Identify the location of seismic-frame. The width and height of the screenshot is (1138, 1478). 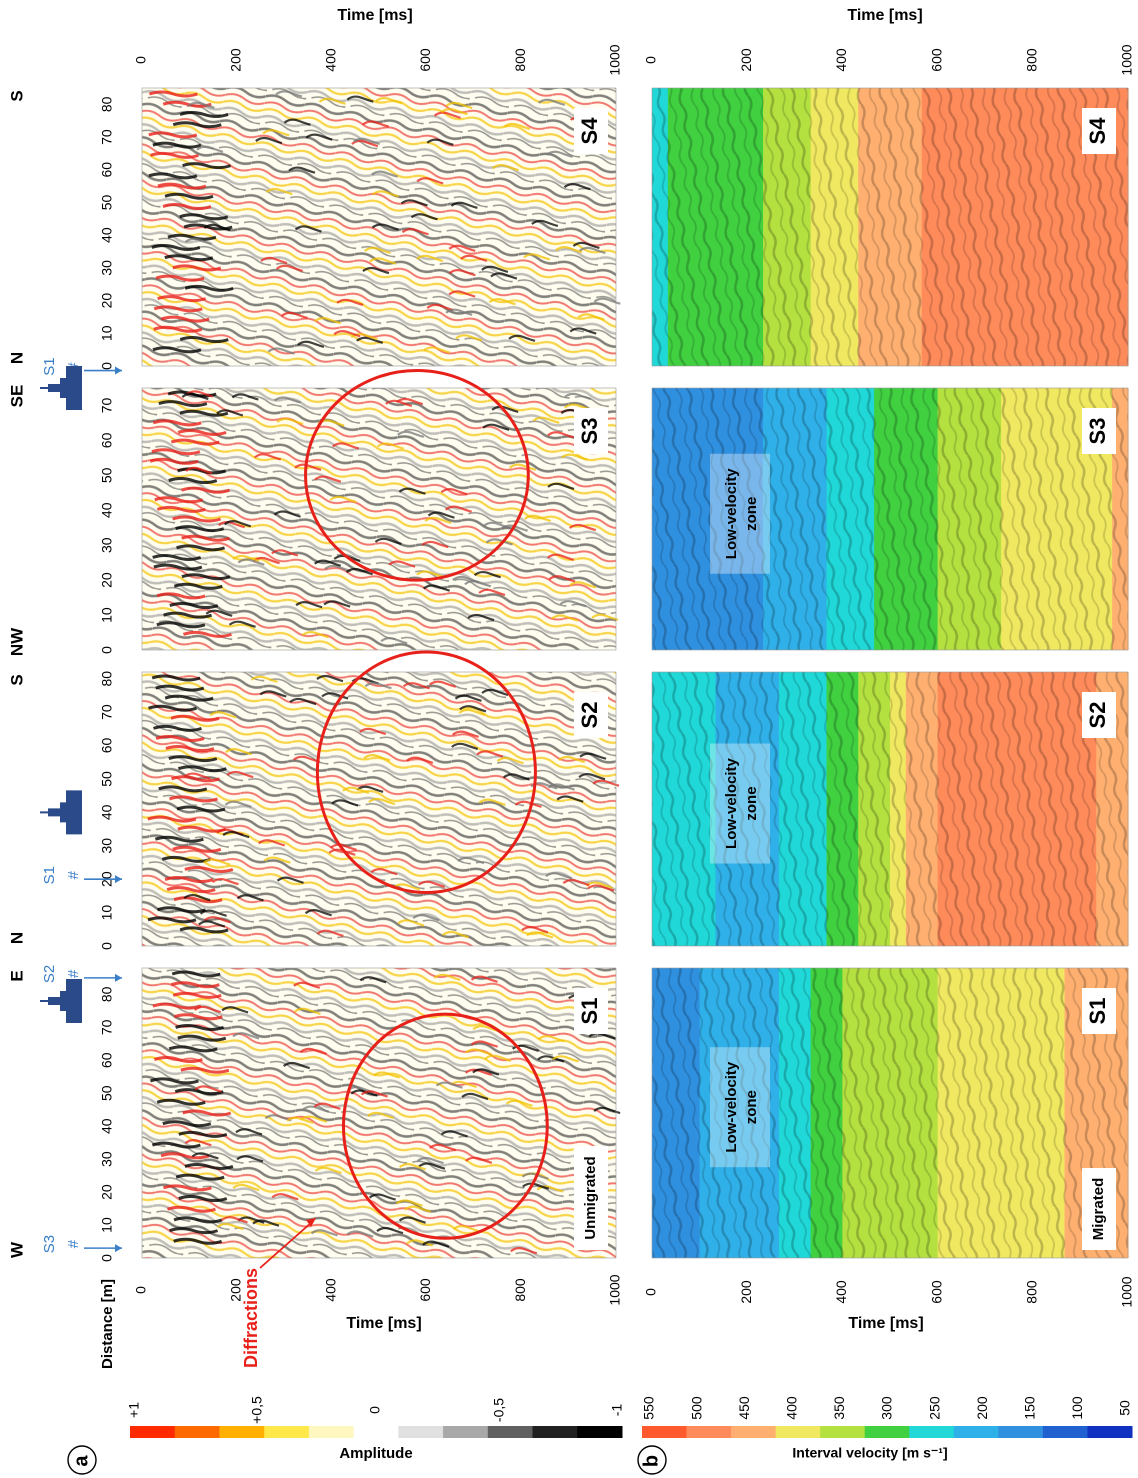
(379, 1113).